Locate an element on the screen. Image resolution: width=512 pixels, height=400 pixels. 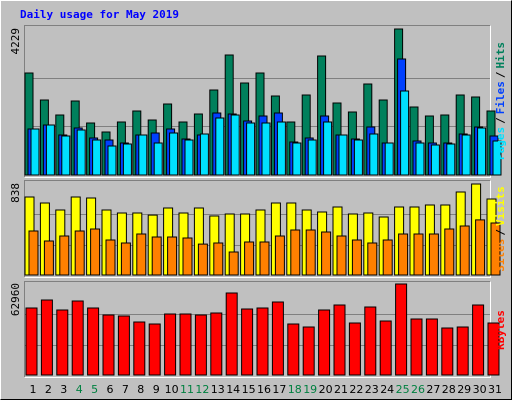
x-tick-label: 14 is located at coordinates (233, 389).